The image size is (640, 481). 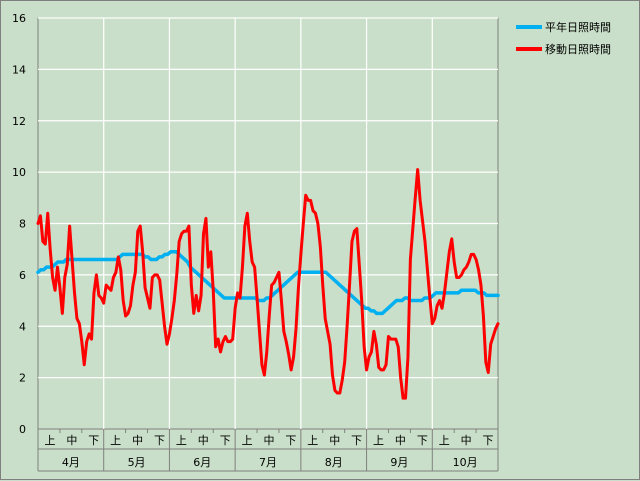 I want to click on y-tick-label: 14, so click(x=19, y=69).